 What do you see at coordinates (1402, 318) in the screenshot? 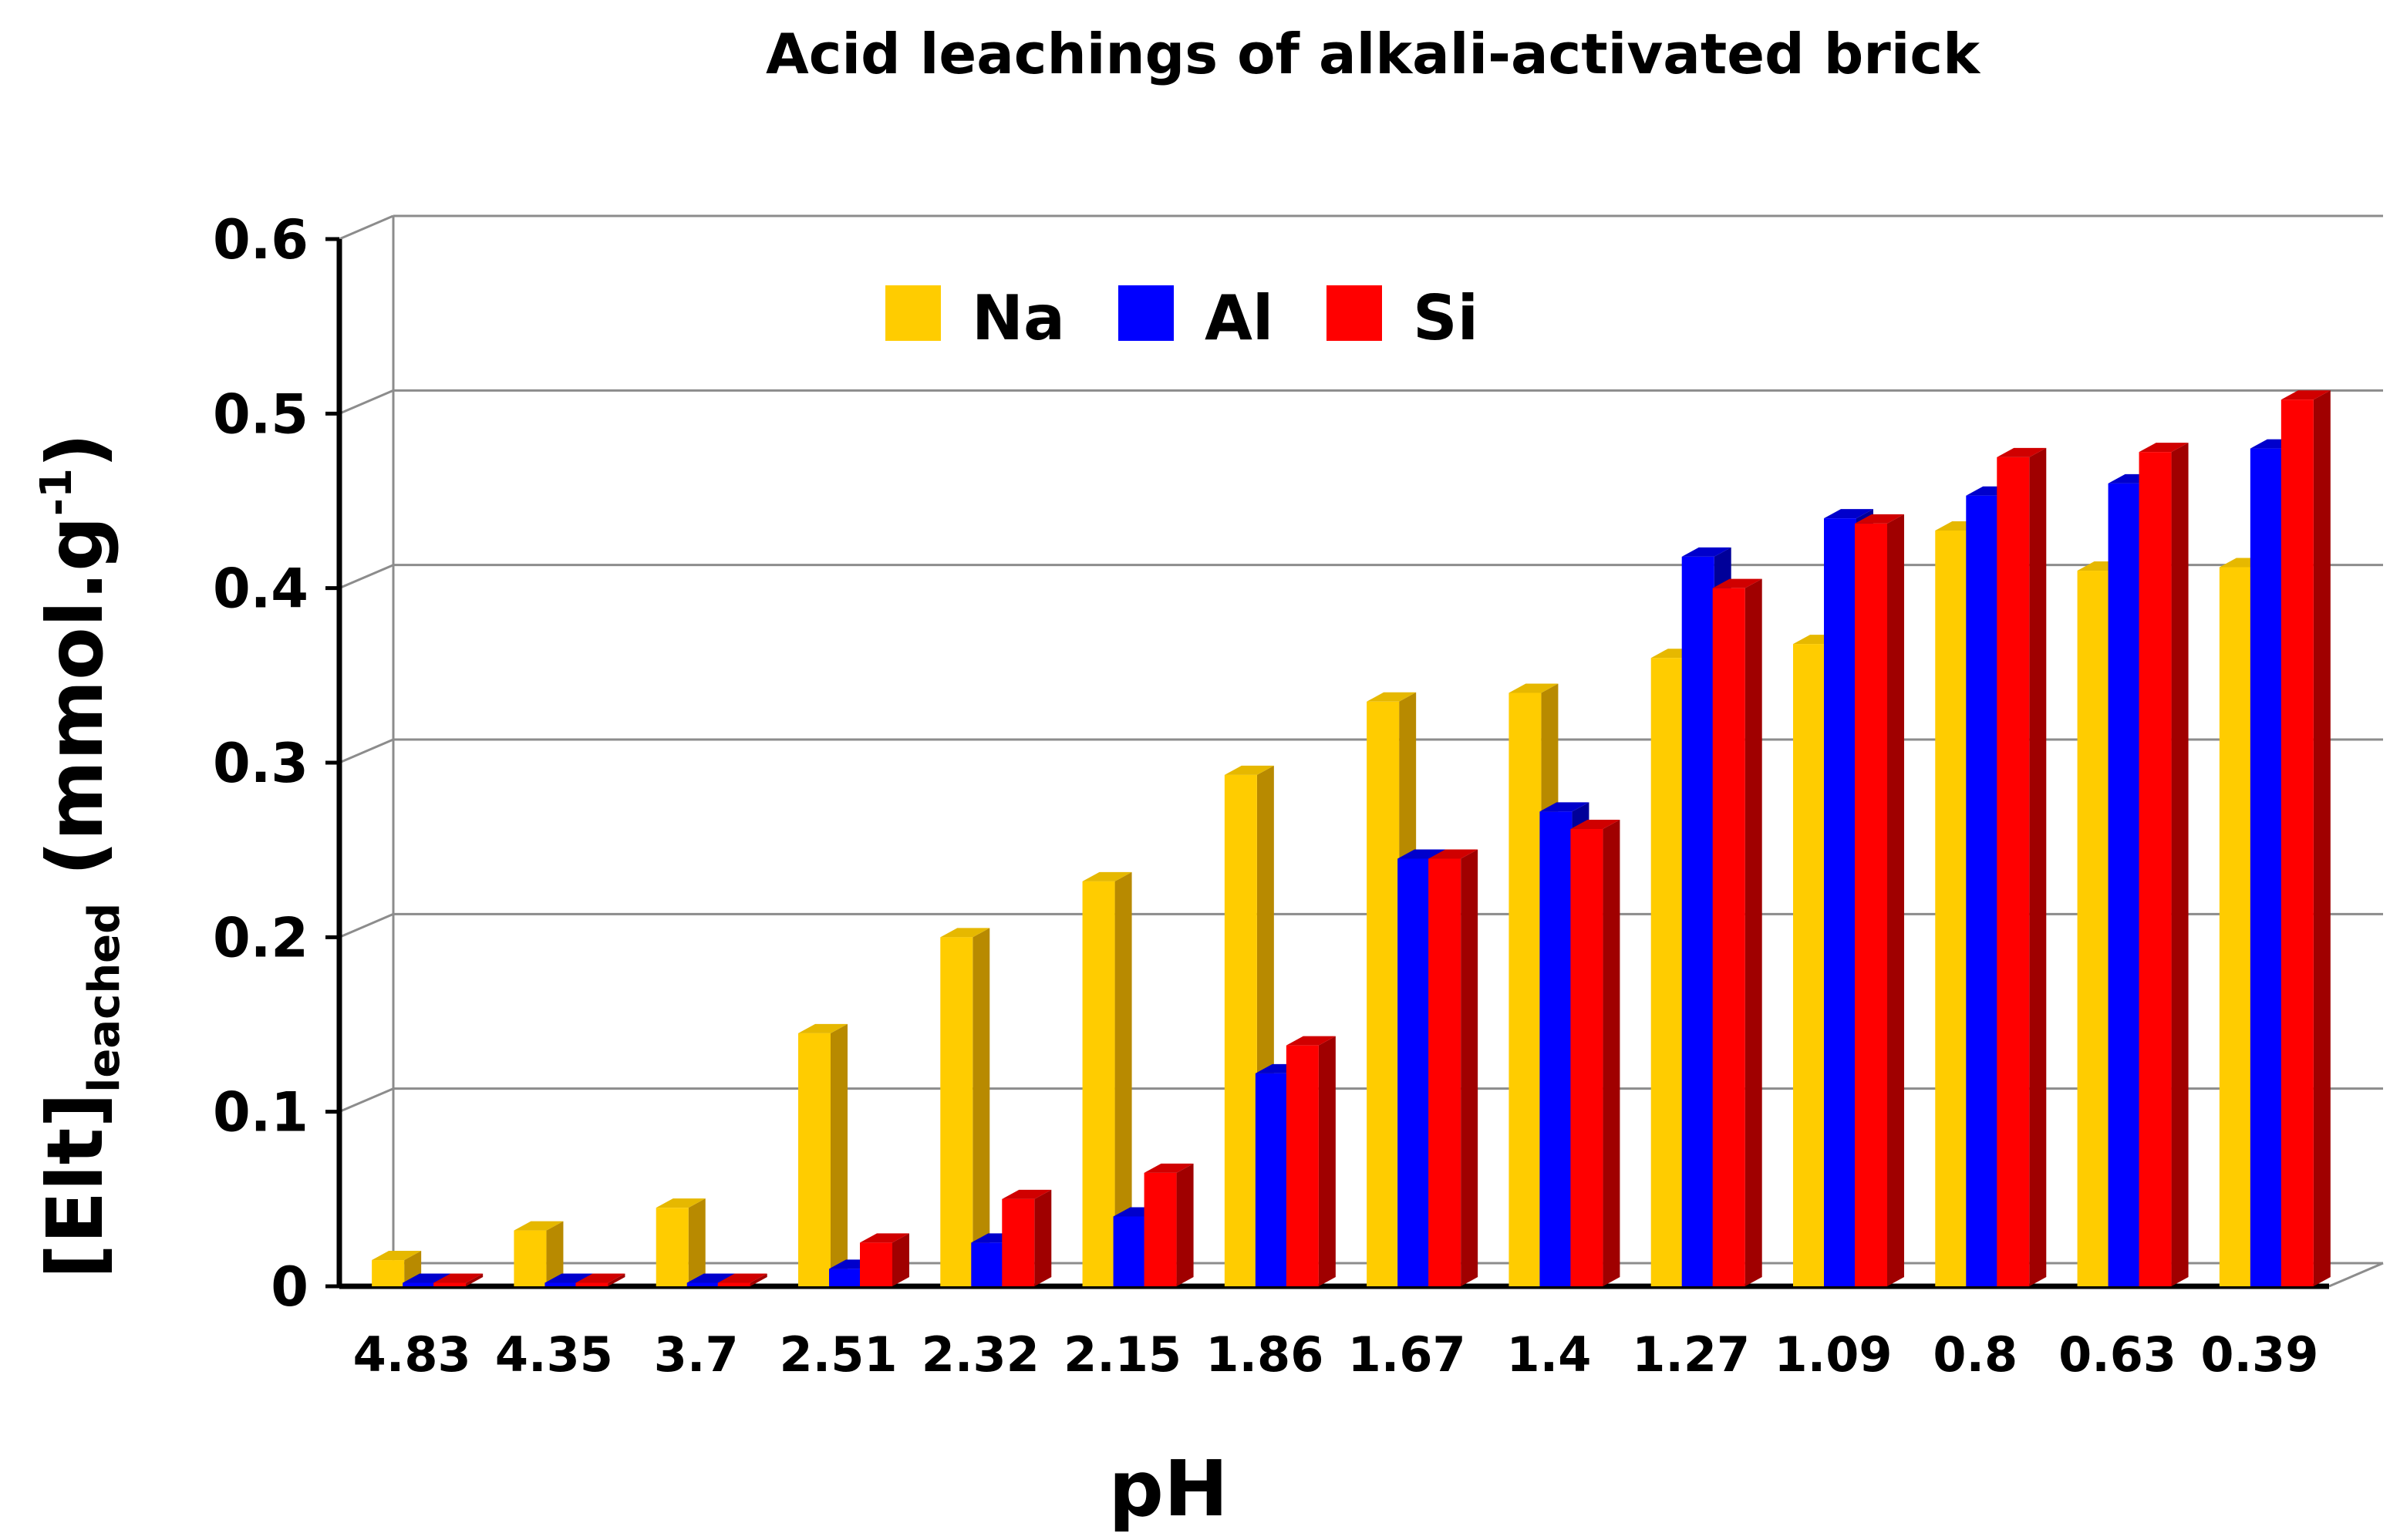
I see `legend-item-si: Si` at bounding box center [1402, 318].